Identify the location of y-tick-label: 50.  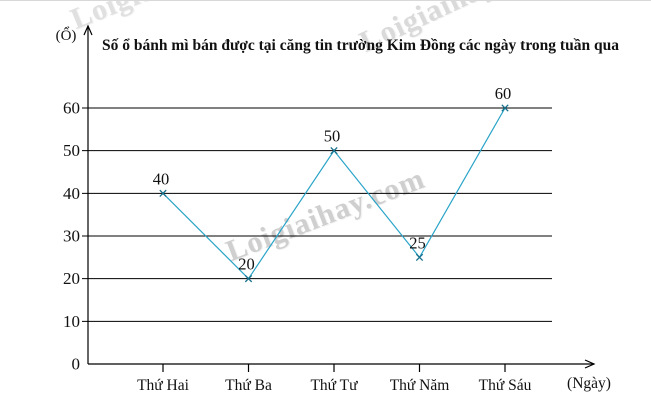
(71, 150).